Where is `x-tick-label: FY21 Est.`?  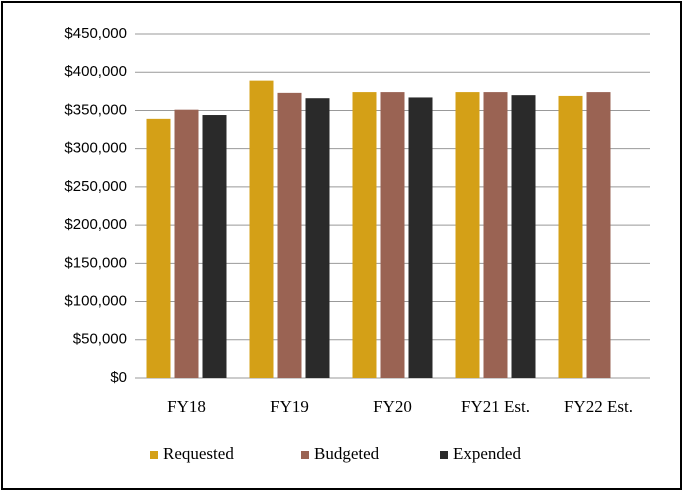
x-tick-label: FY21 Est. is located at coordinates (495, 406).